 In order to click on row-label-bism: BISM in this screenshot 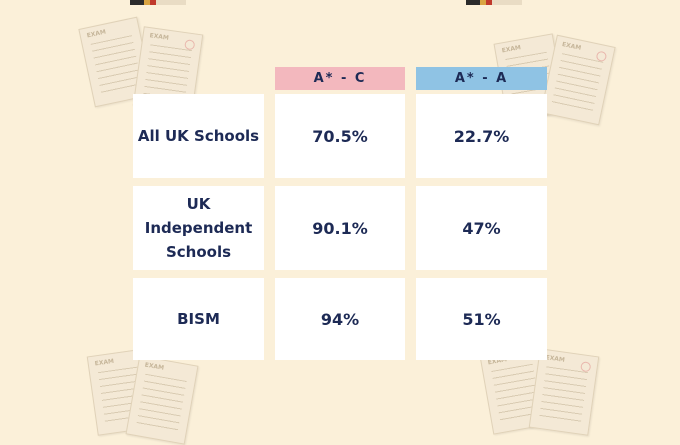, I will do `click(198, 319)`.